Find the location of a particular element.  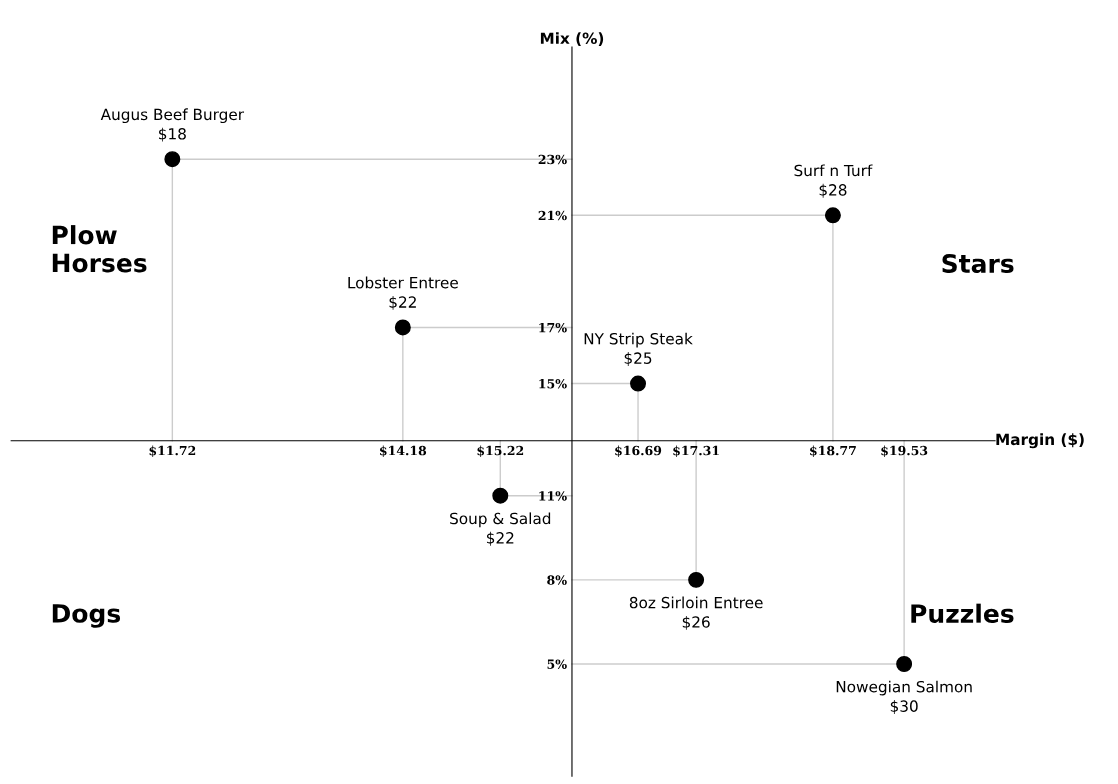

annotation: Nowegian Salmon $30 is located at coordinates (904, 697).